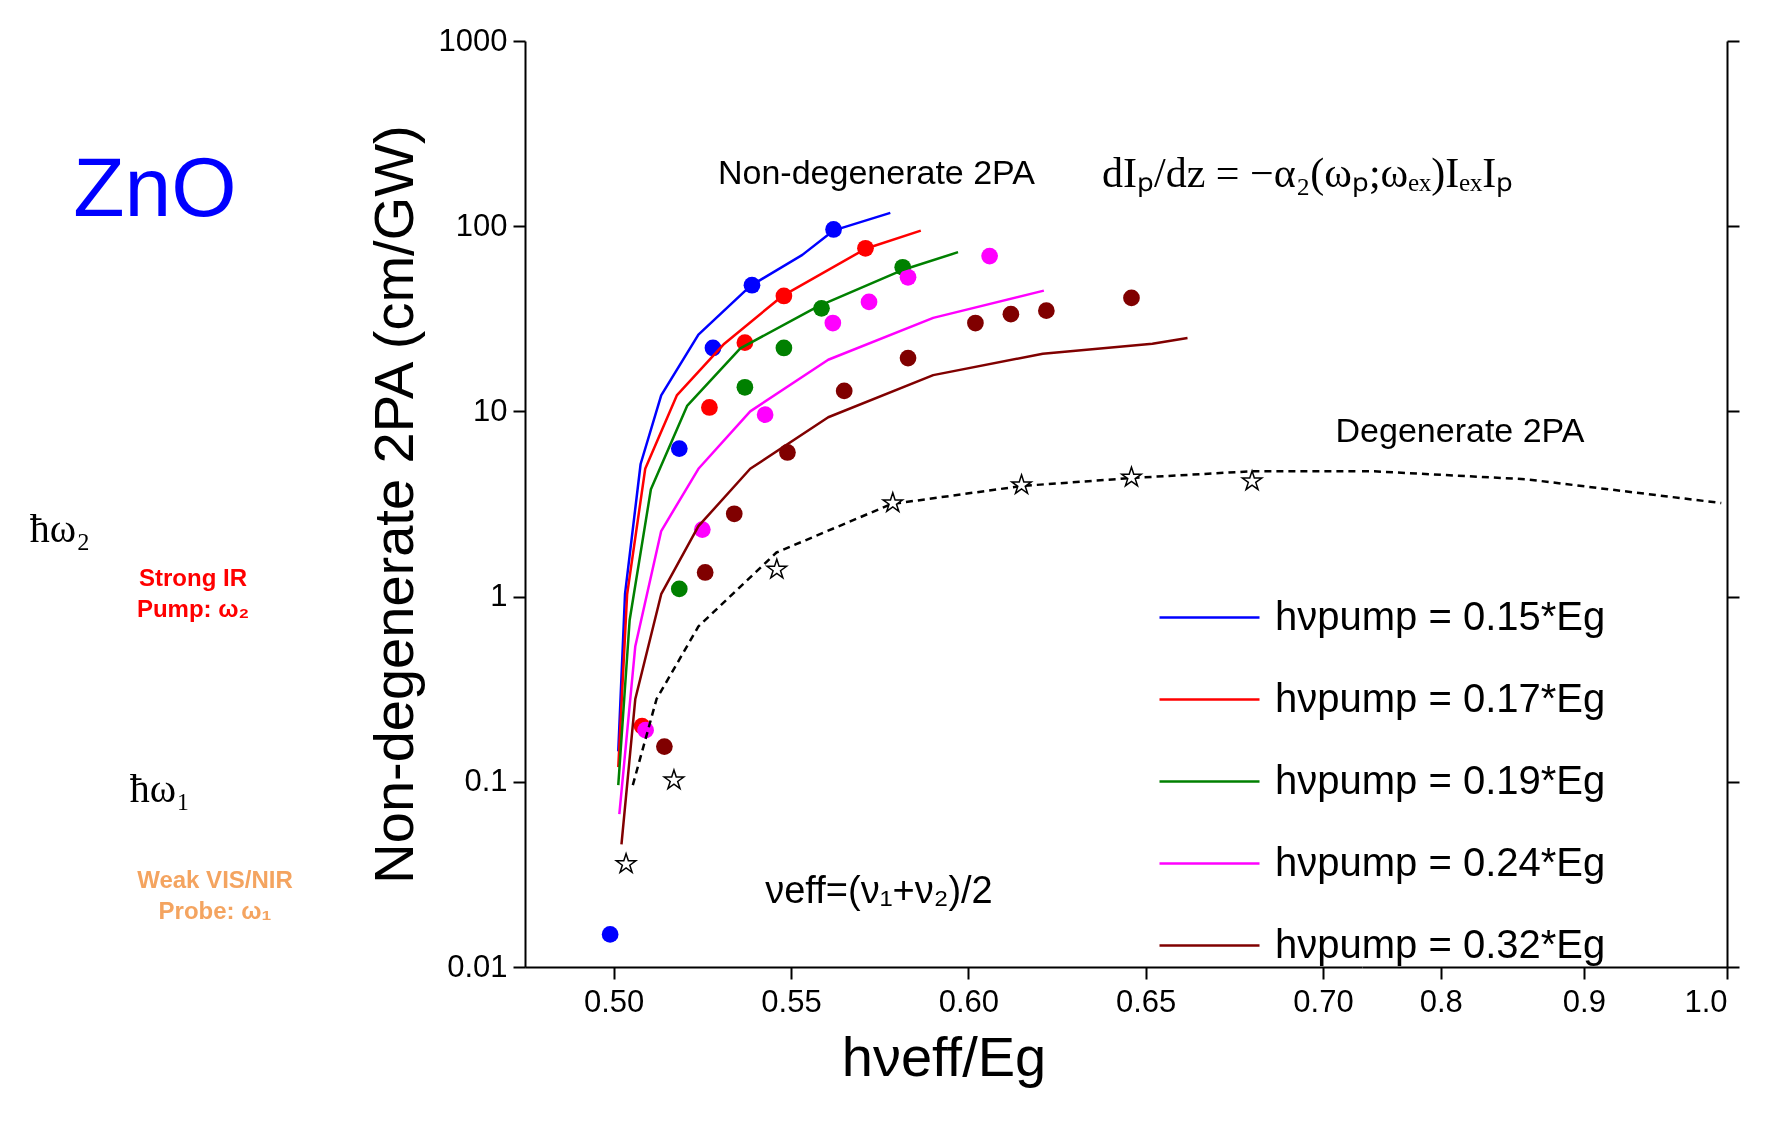  What do you see at coordinates (1323, 1001) in the screenshot?
I see `x-tick-label: 0.70` at bounding box center [1323, 1001].